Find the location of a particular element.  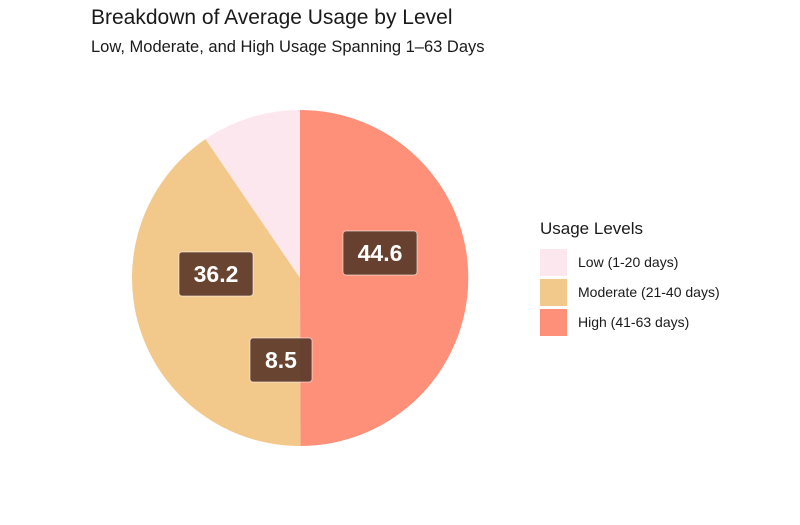

data-label-moderate: 36.2 is located at coordinates (216, 274).